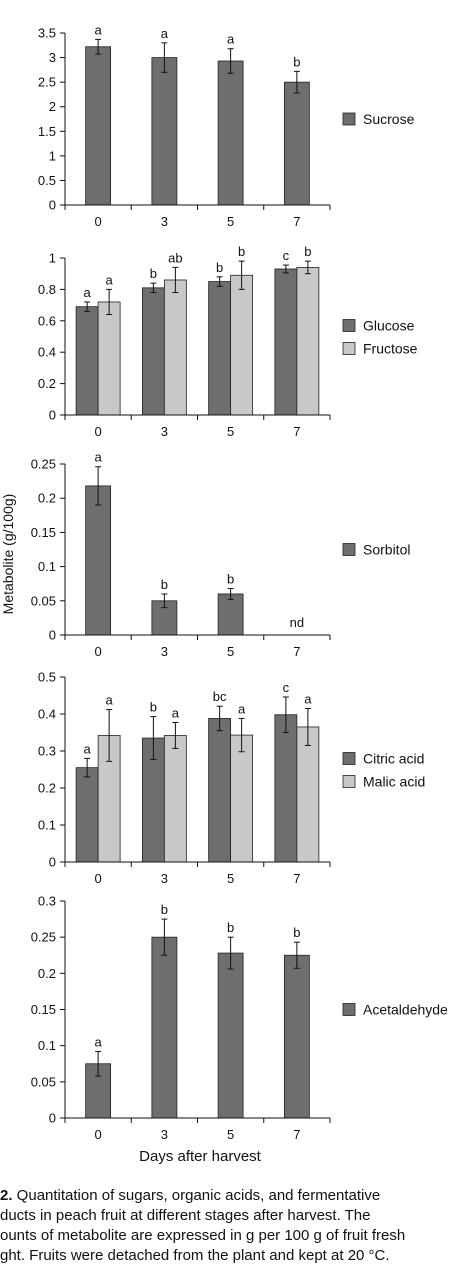 Image resolution: width=474 pixels, height=1280 pixels. I want to click on legend-label: Sucrose, so click(389, 119).